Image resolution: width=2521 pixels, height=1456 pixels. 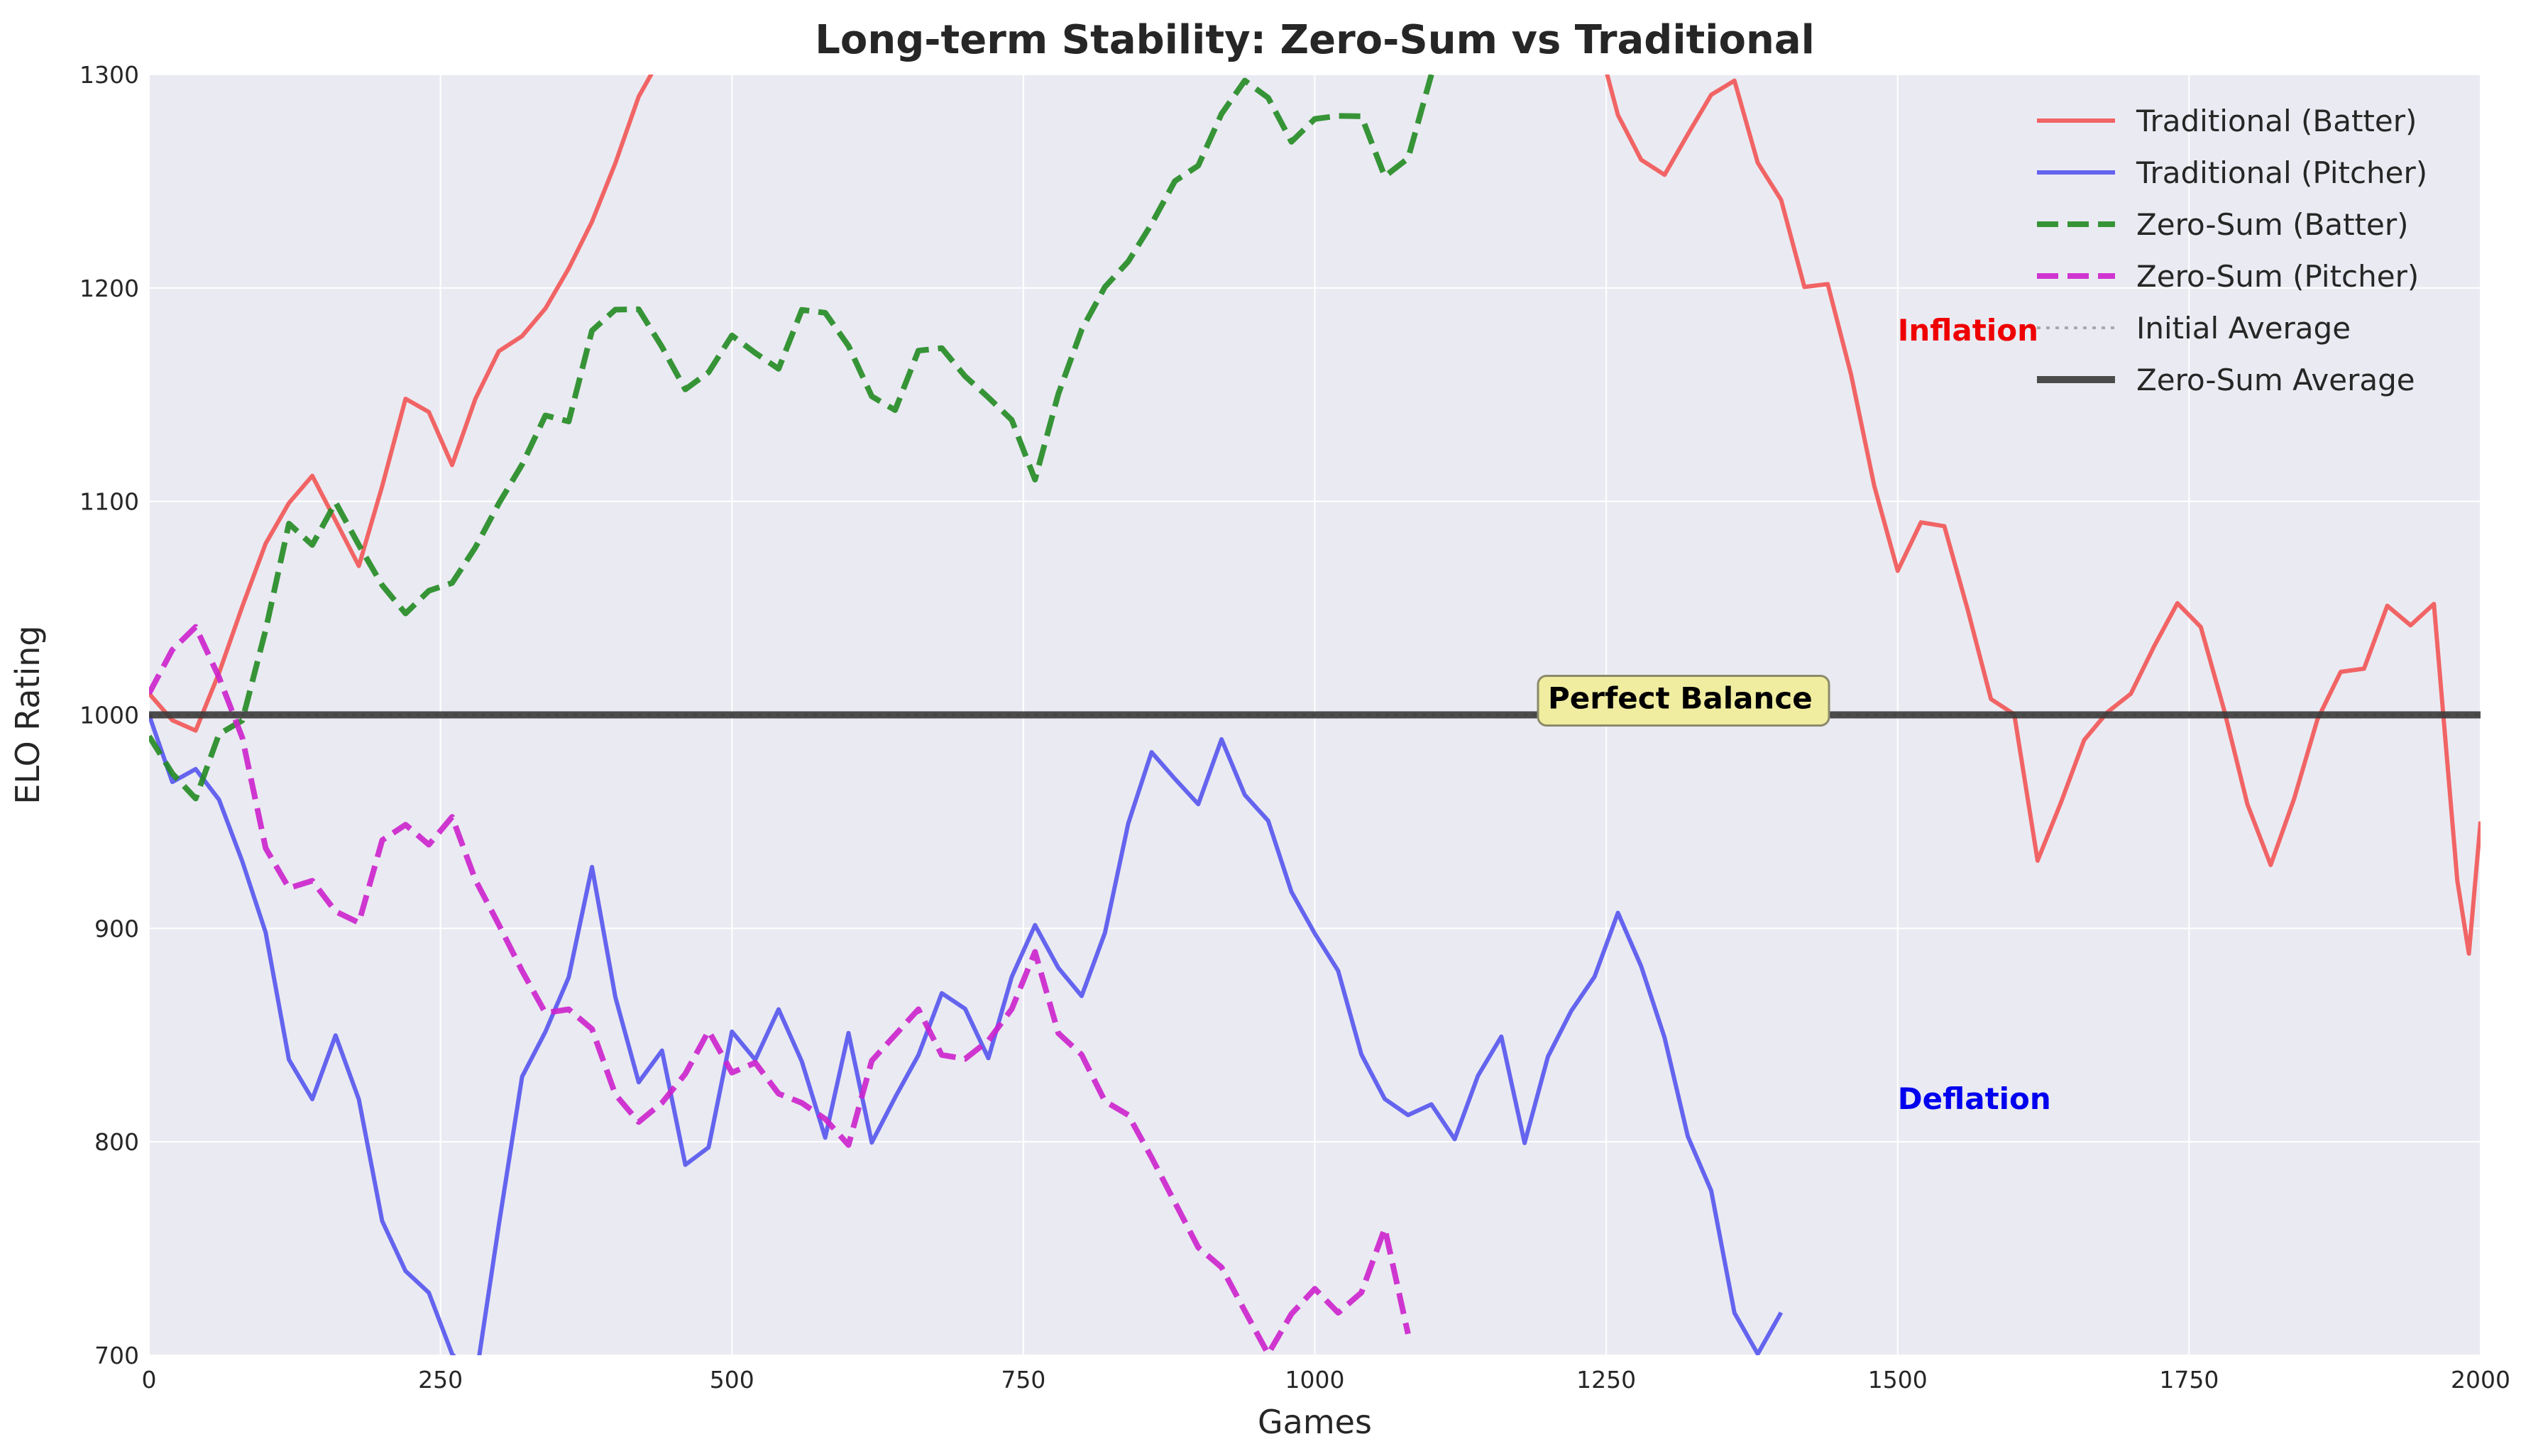 I want to click on x-tick-label: 1750, so click(x=2189, y=1380).